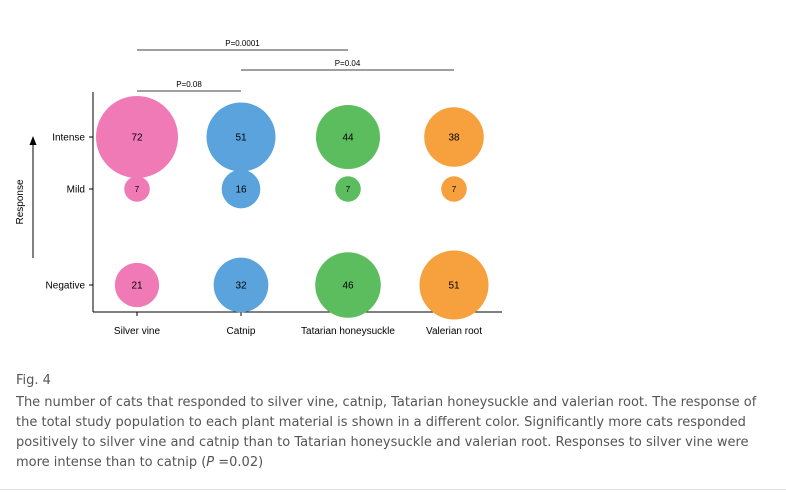 The image size is (786, 492). I want to click on bubble-label-tatarian-honeysuckle-negative: 46, so click(348, 286).